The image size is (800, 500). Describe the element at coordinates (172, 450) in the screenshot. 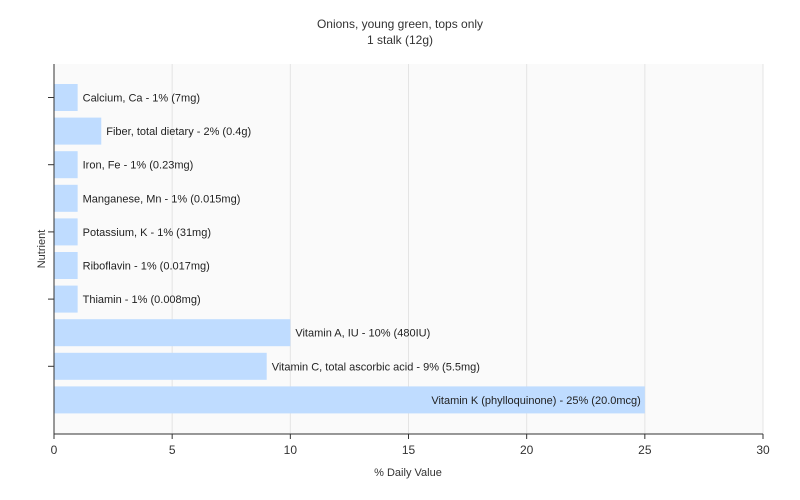

I see `x-tick-label: 5` at that location.